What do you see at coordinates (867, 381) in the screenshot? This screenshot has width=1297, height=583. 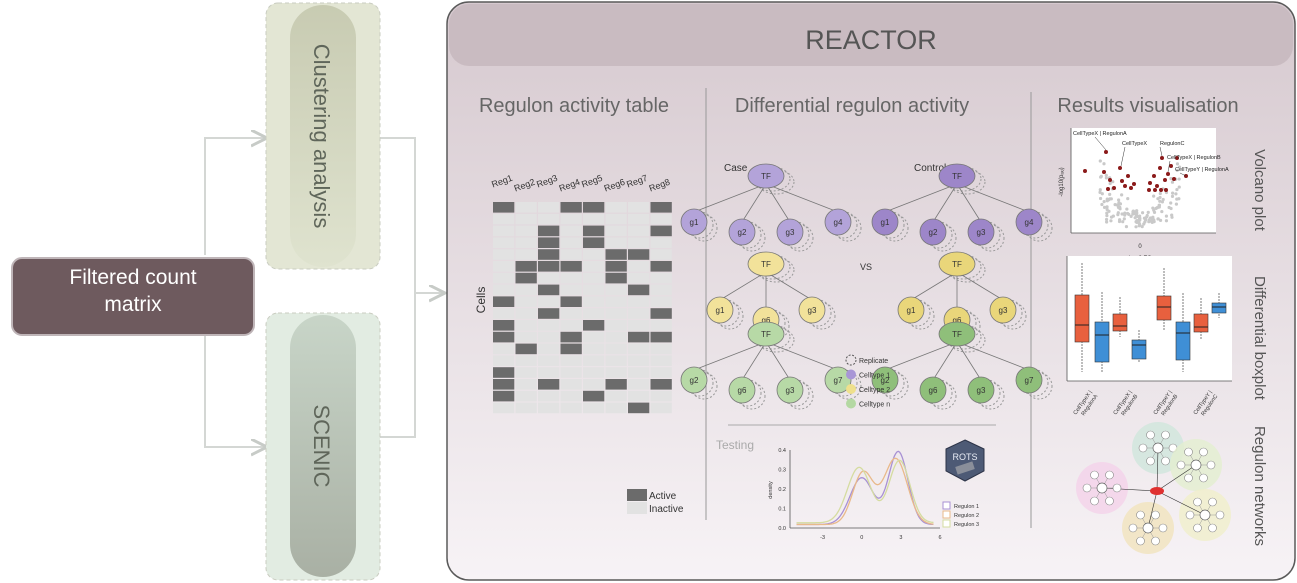 I see `celltype-legend: Replicate Celltype 1 Celltype 2 Celltype n` at bounding box center [867, 381].